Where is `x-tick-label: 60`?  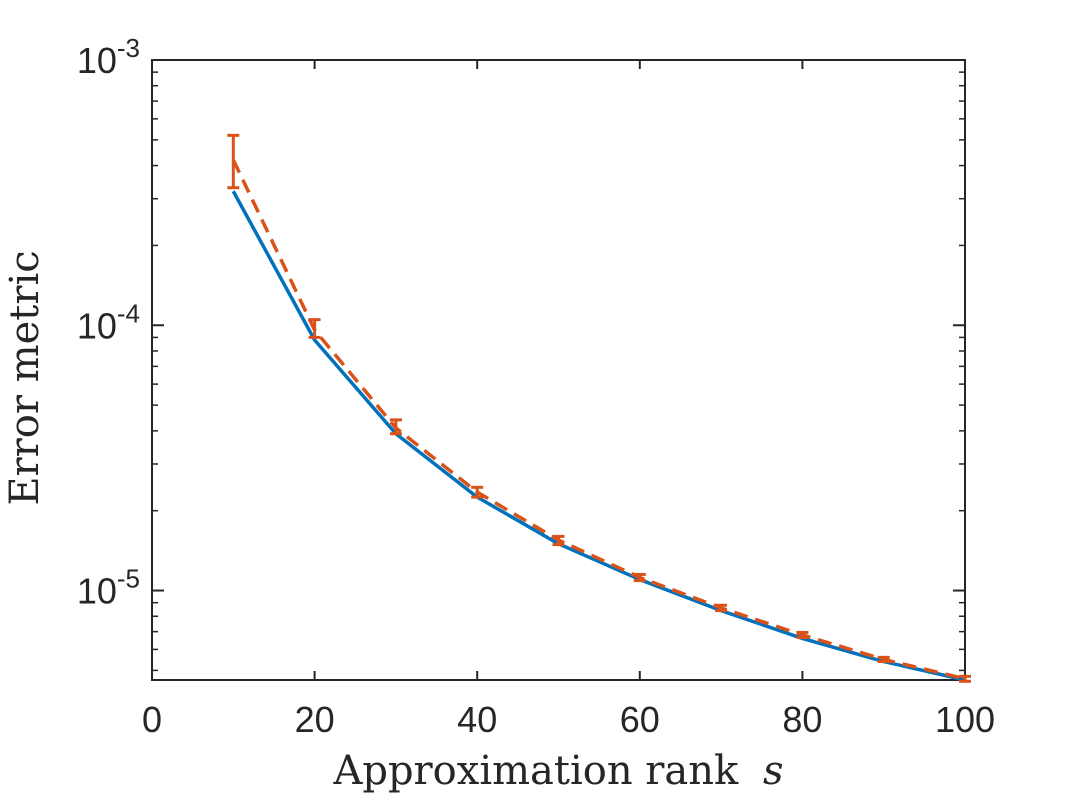 x-tick-label: 60 is located at coordinates (640, 719).